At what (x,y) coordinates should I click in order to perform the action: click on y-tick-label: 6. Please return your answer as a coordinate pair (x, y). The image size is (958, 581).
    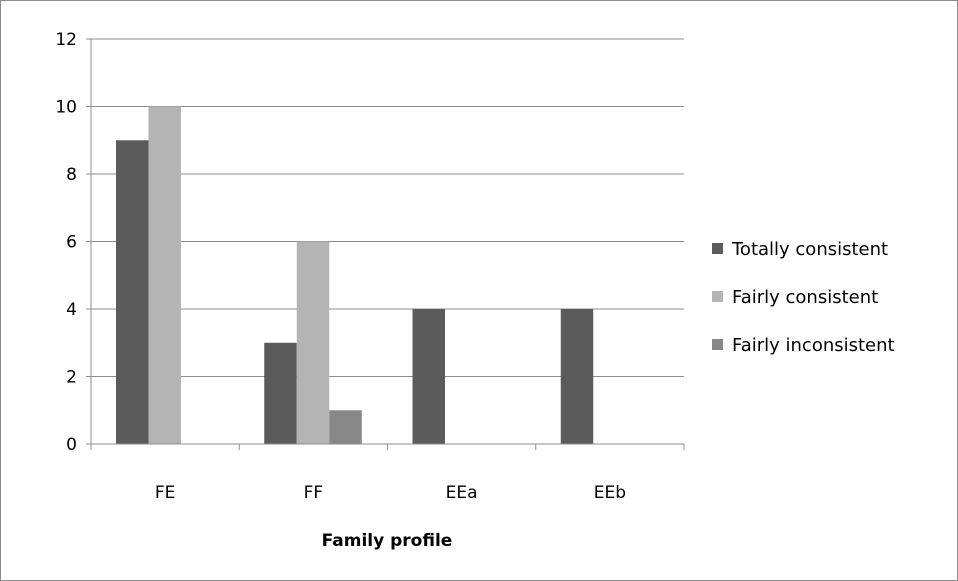
    Looking at the image, I should click on (71, 243).